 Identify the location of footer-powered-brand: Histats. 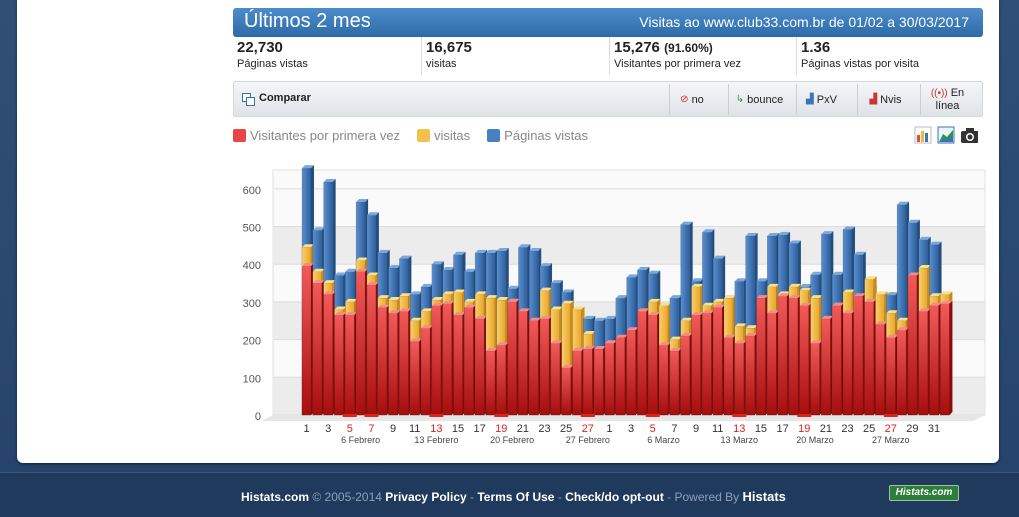
(764, 496).